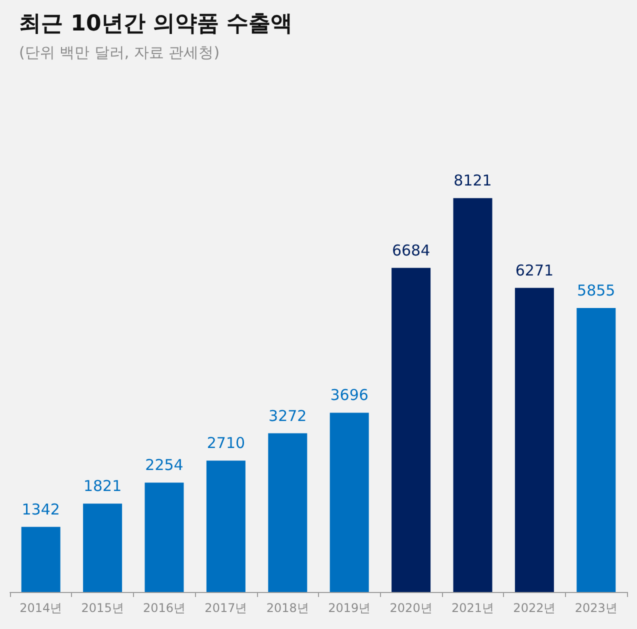 The image size is (637, 629). I want to click on x-tick-label: 2019년, so click(349, 608).